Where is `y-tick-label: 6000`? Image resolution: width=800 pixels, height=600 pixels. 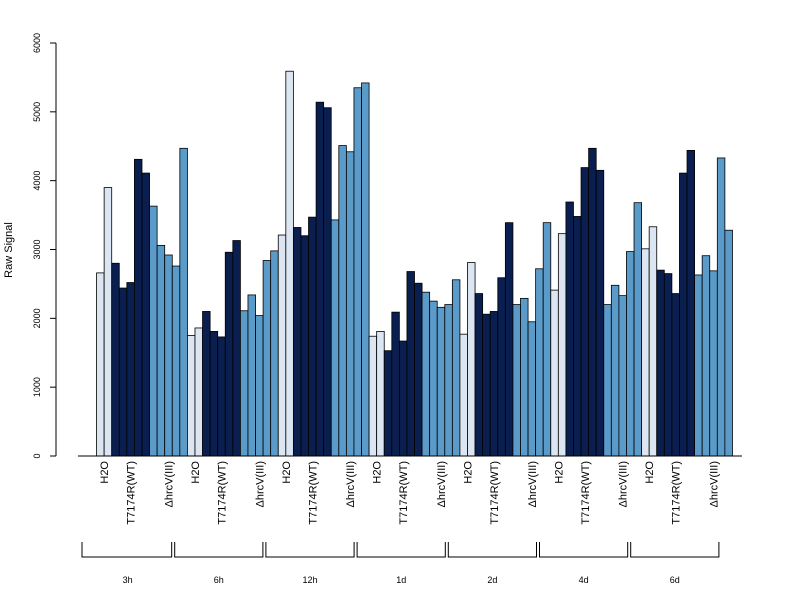 y-tick-label: 6000 is located at coordinates (37, 43).